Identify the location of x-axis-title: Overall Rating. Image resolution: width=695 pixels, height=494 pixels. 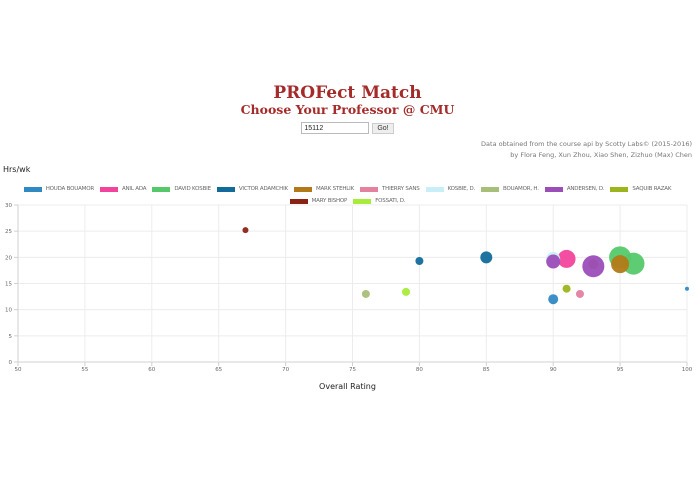
(347, 386).